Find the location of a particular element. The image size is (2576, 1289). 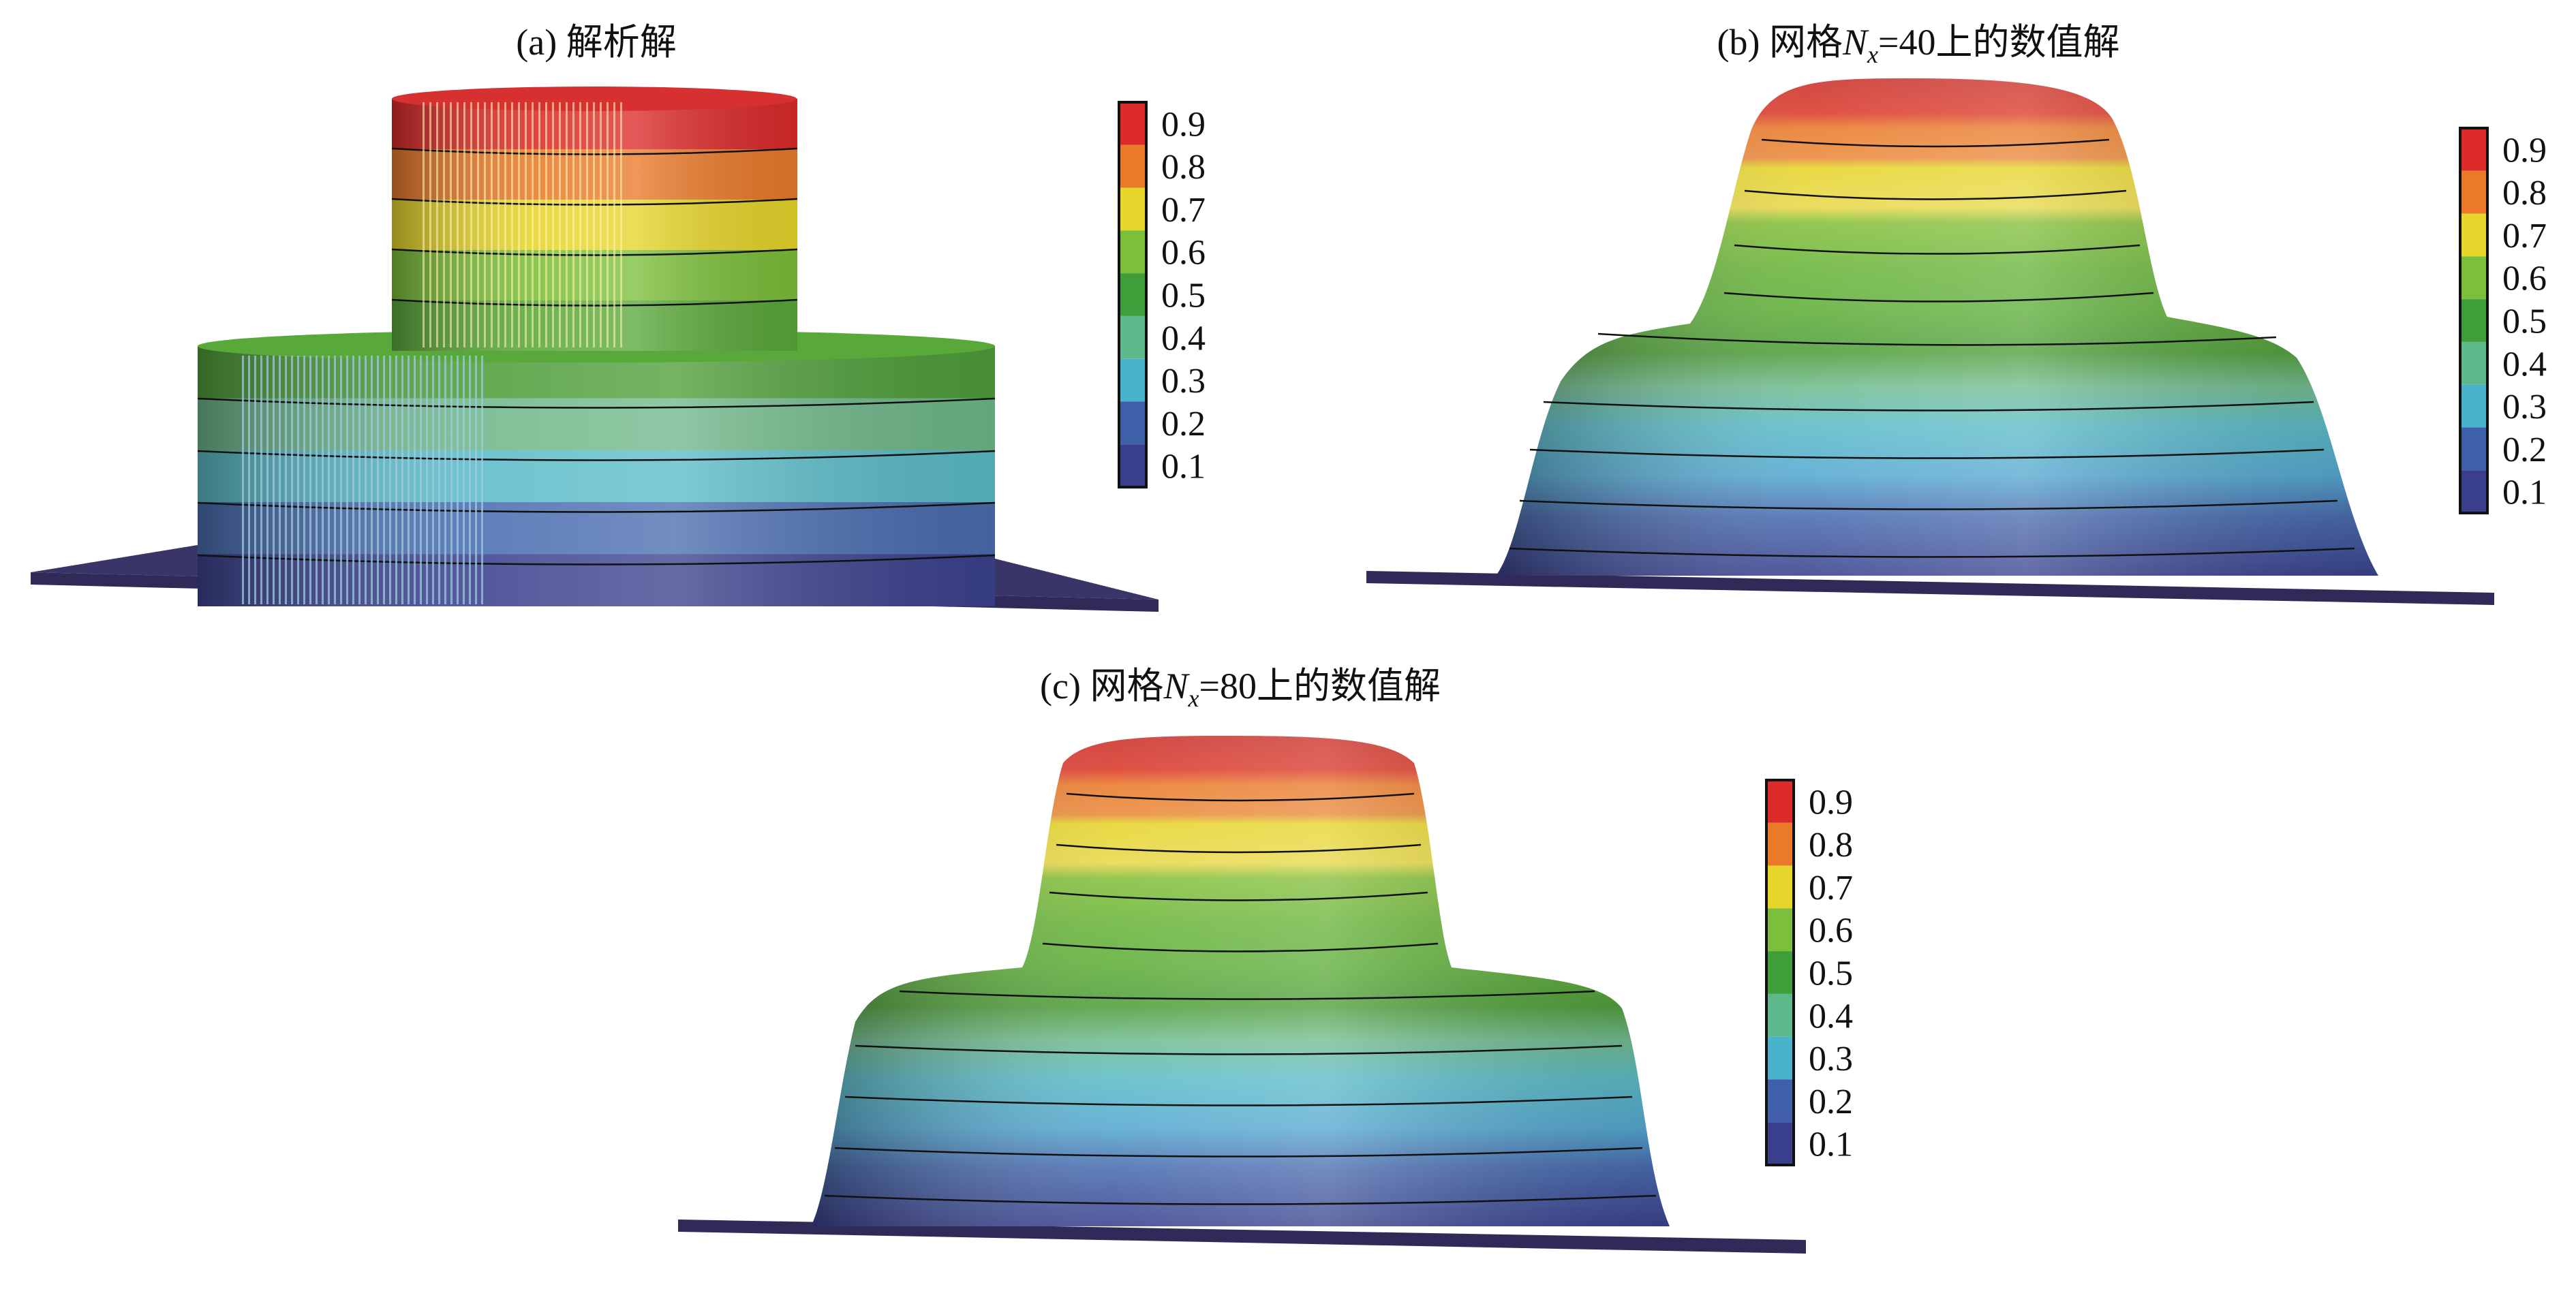

panel-a-caption: (a) 解析解 is located at coordinates (596, 42).